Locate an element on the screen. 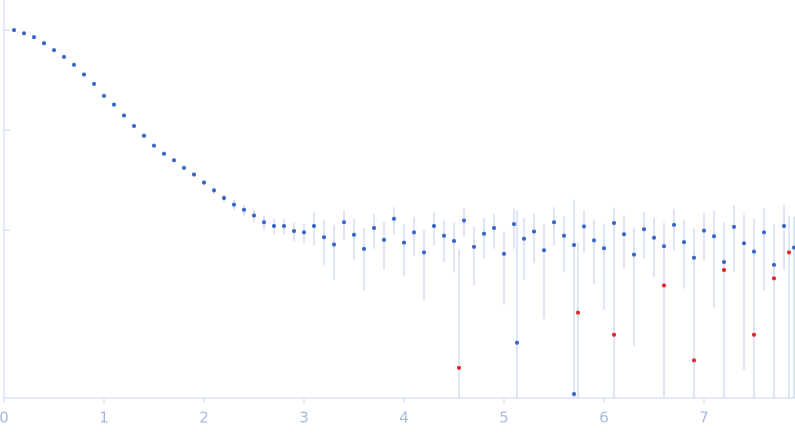  x-tick-label: 5 is located at coordinates (504, 418).